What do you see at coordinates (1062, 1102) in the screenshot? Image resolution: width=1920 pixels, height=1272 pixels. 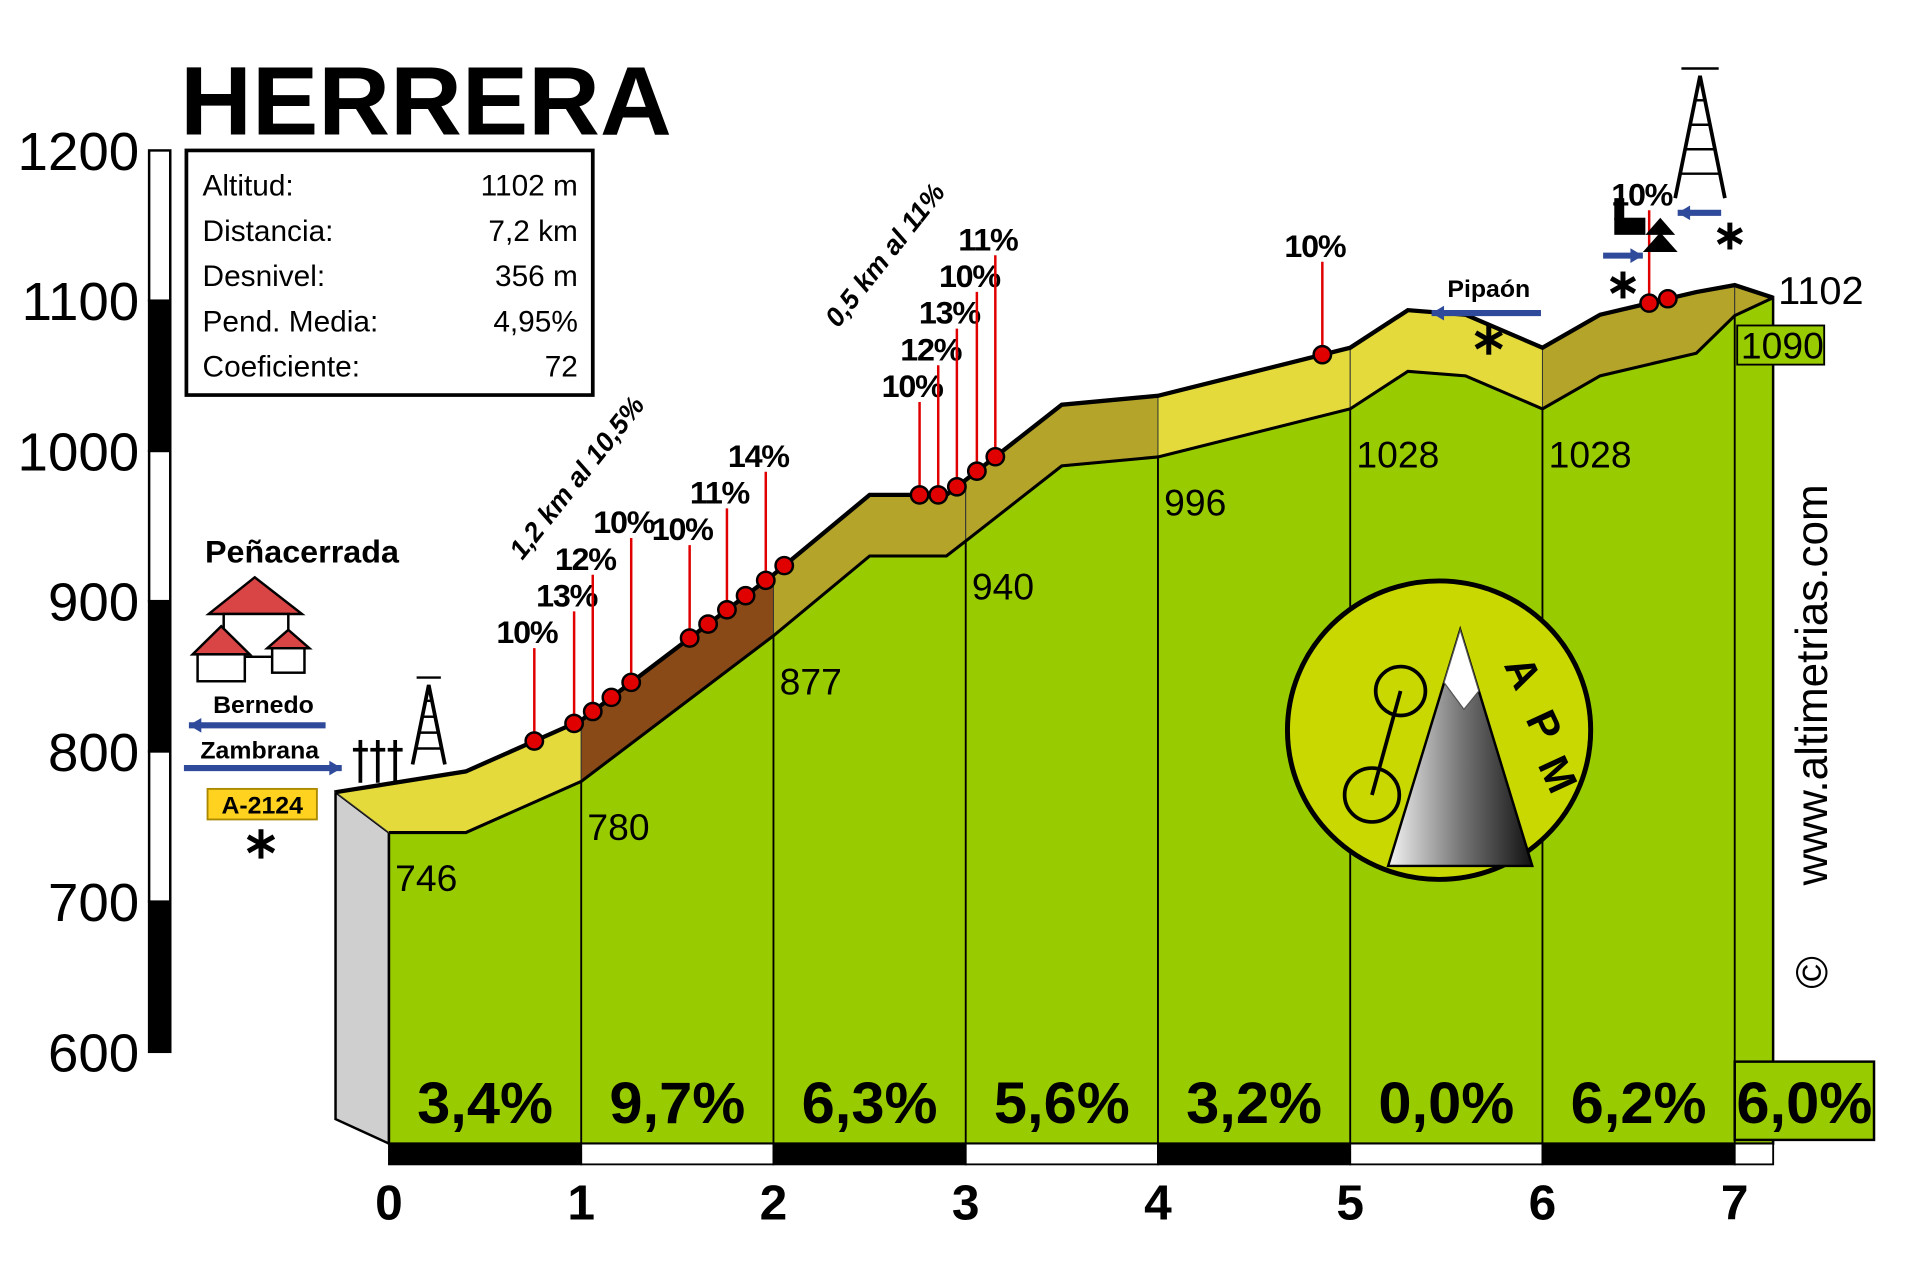 I see `gradient-label: 5,6%` at bounding box center [1062, 1102].